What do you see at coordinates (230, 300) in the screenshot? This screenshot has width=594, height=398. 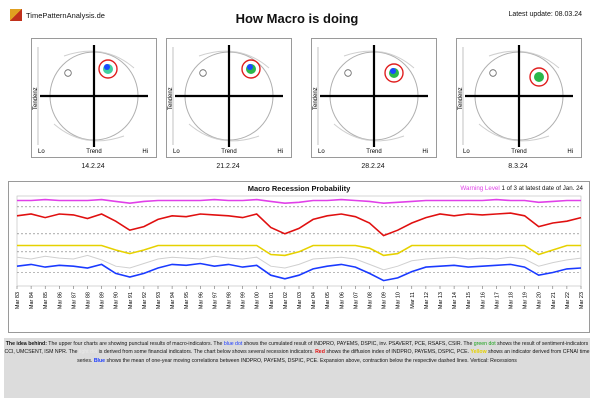 I see `x-tick-label: Mar 98` at bounding box center [230, 300].